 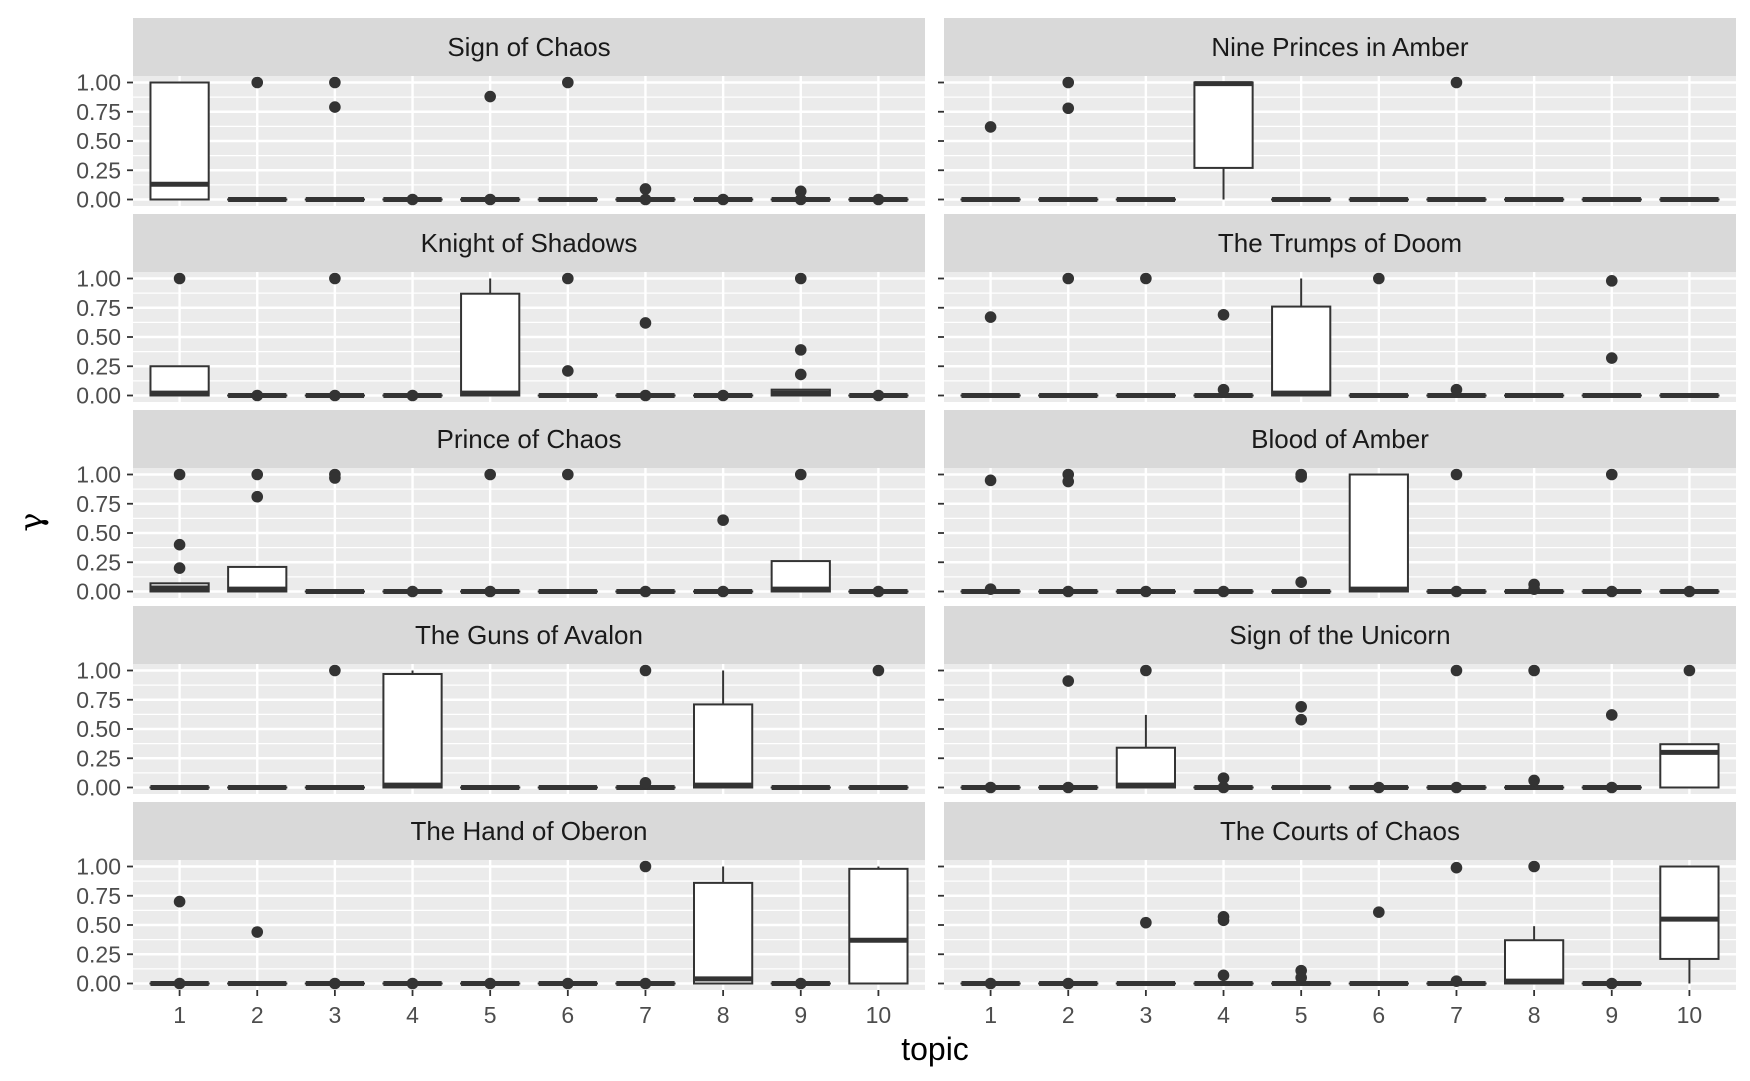 What do you see at coordinates (879, 1015) in the screenshot?
I see `x-tick-label: 10` at bounding box center [879, 1015].